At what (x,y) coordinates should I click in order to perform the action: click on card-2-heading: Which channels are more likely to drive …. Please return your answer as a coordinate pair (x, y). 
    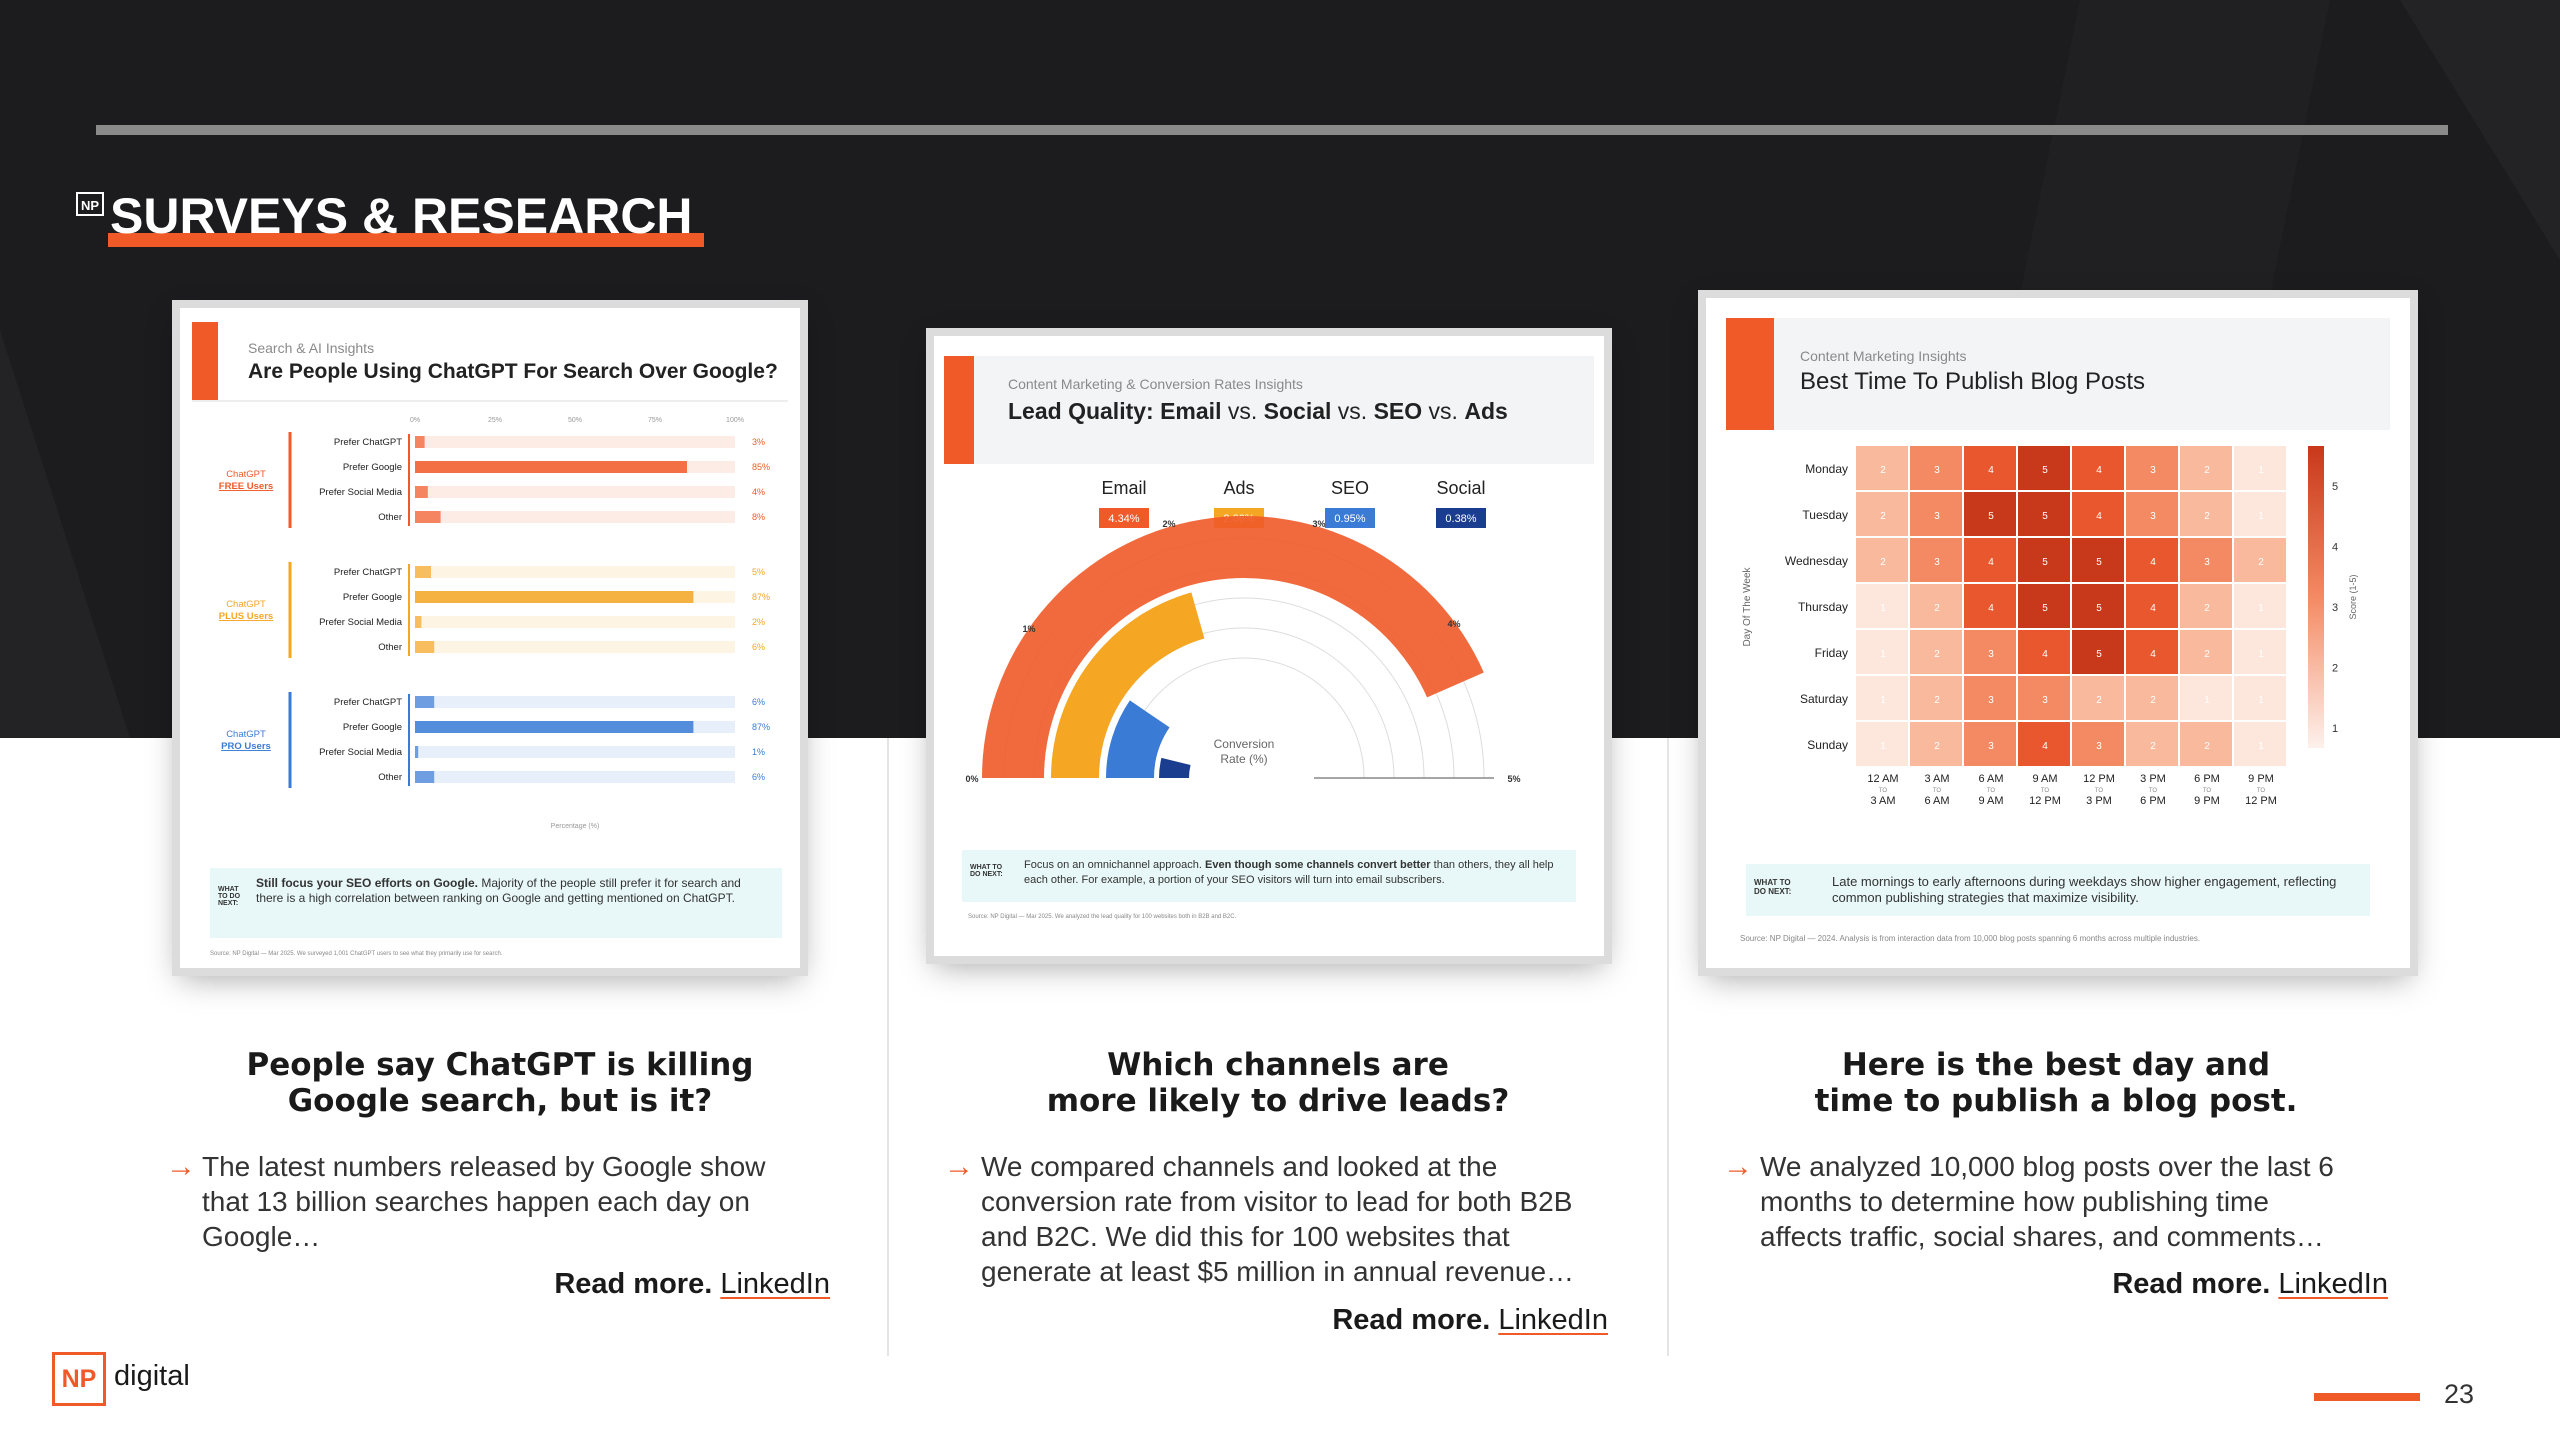
    Looking at the image, I should click on (1278, 1083).